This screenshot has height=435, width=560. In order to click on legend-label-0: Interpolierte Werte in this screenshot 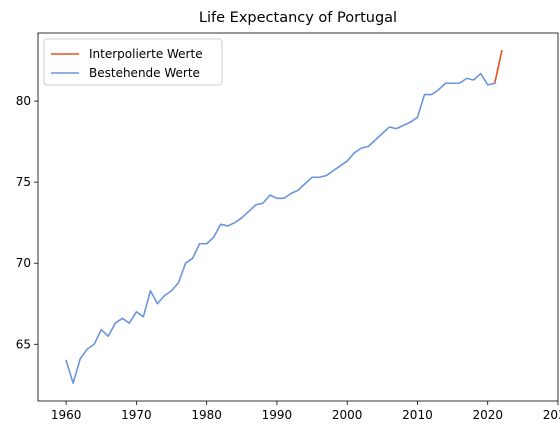, I will do `click(146, 54)`.